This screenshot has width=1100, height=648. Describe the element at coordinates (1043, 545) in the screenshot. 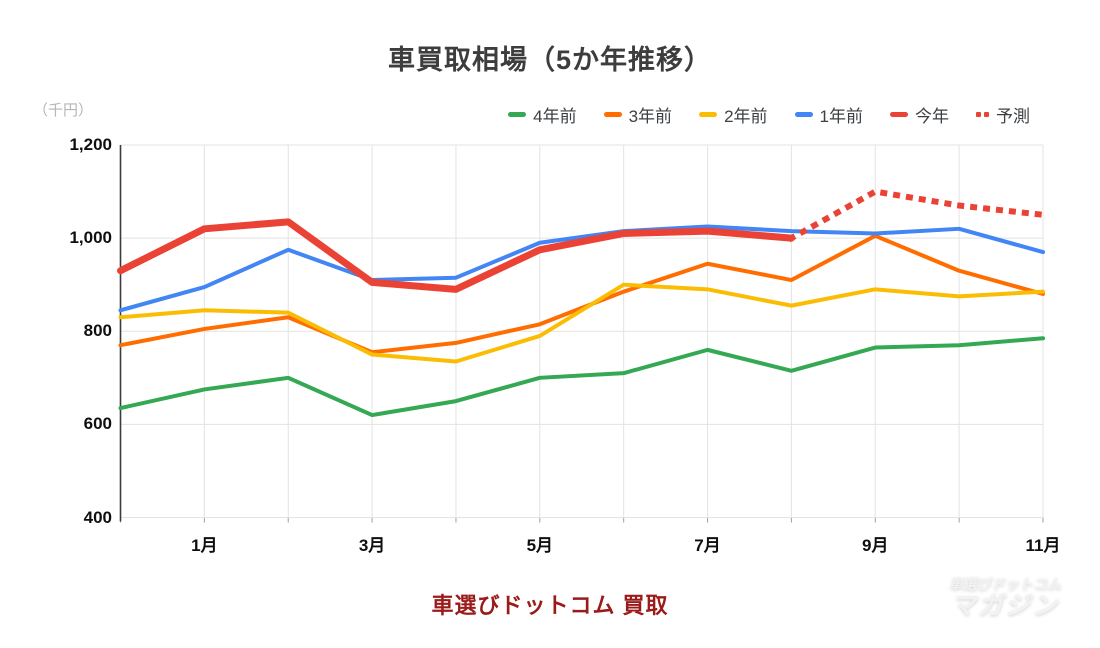

I see `x-tick-label: 11月` at that location.